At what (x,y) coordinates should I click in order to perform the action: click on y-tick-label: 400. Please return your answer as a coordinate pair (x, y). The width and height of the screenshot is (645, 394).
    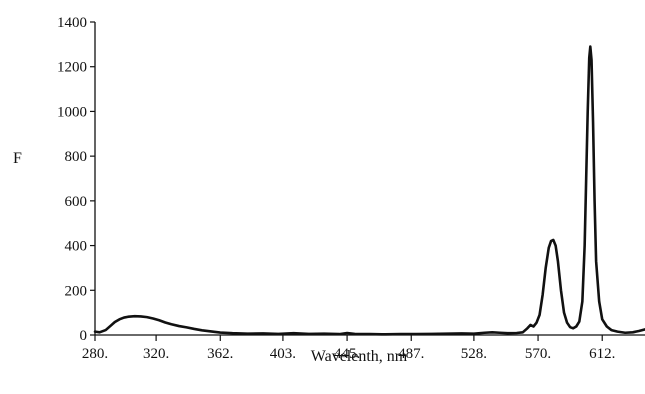
    Looking at the image, I should click on (76, 247).